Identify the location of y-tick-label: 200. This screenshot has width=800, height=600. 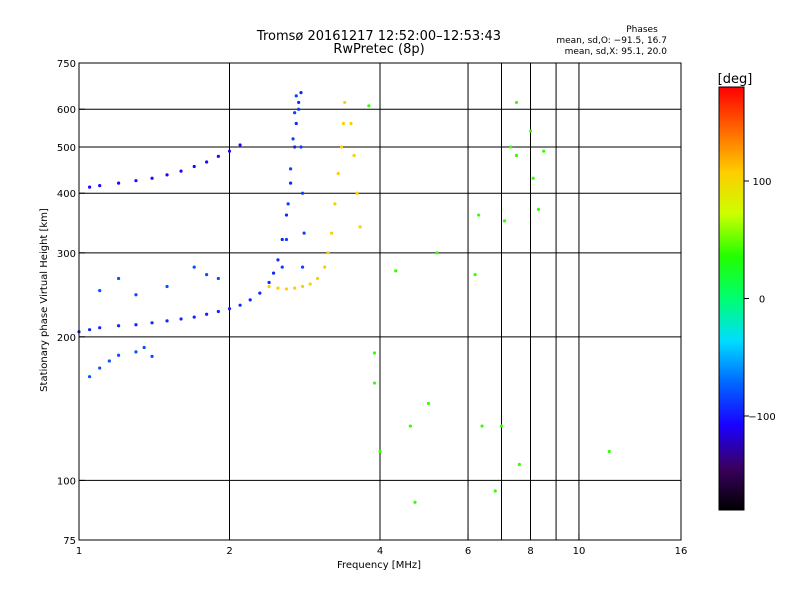
(66, 338).